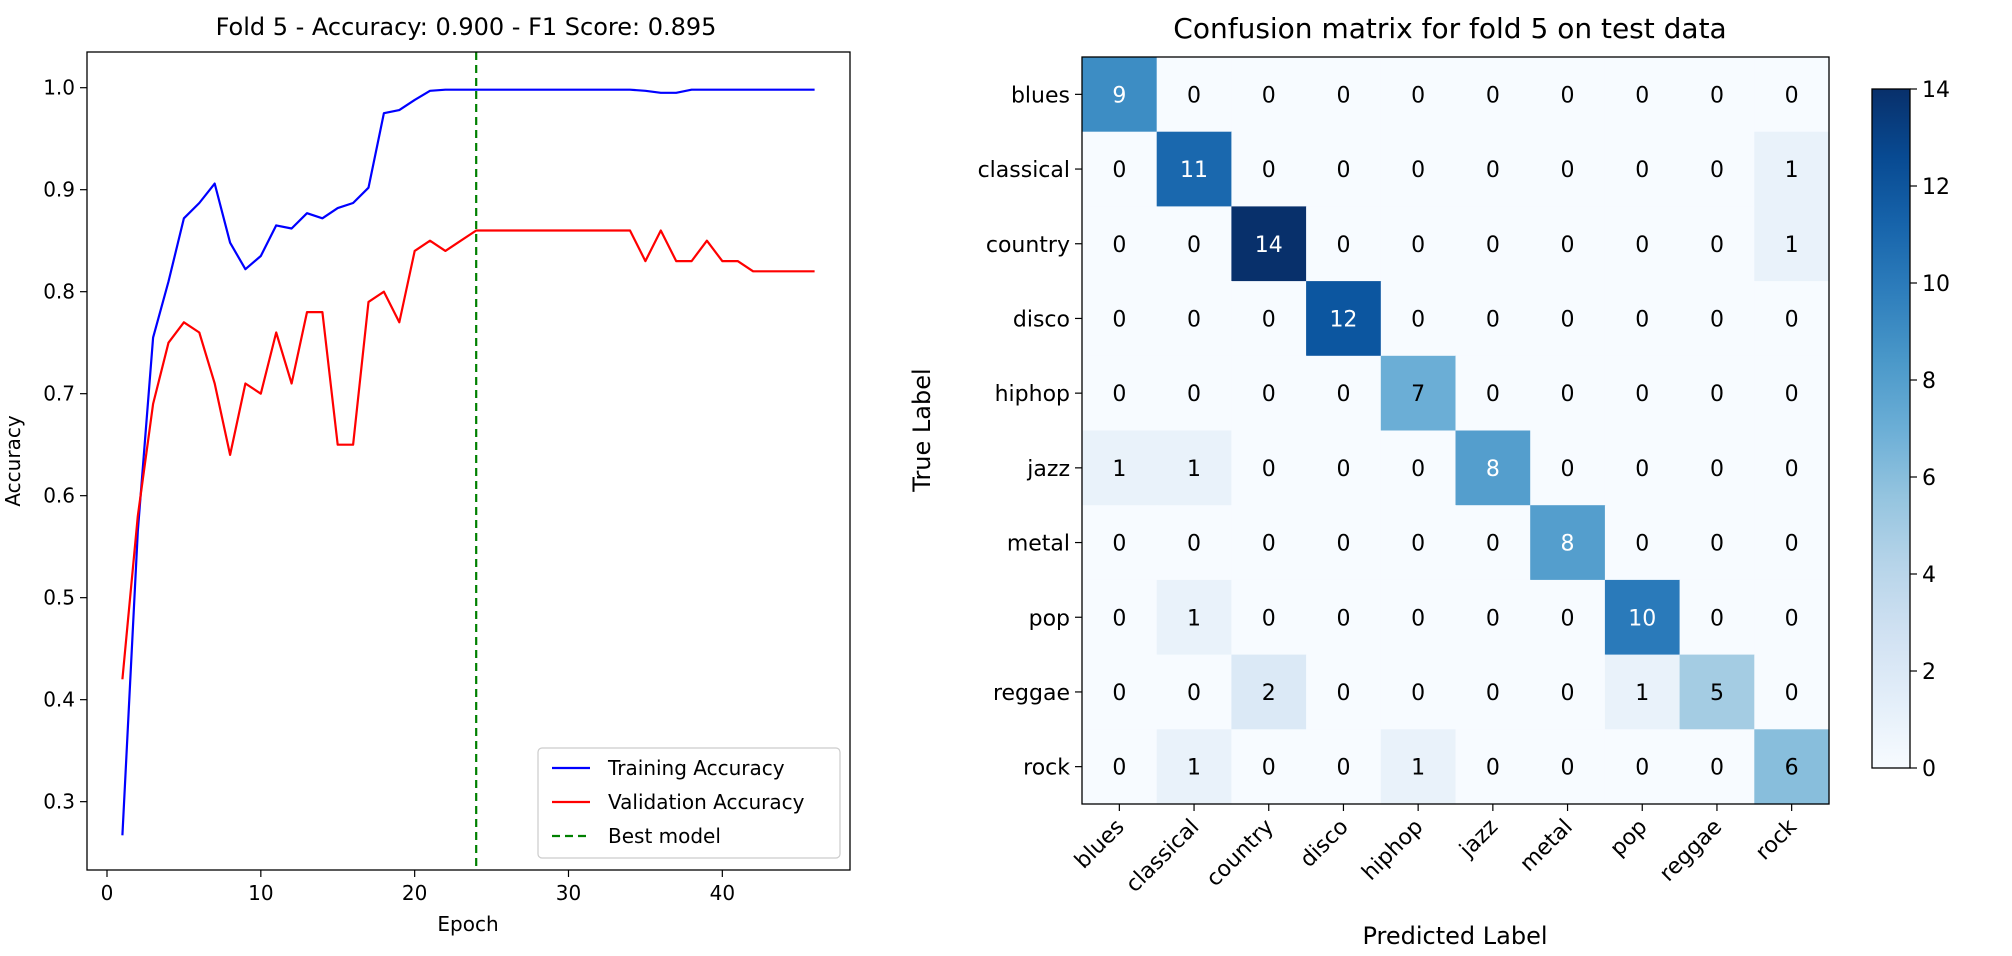 The image size is (2012, 956). I want to click on colorbar-ticks: 0 2 4 6 8 10 12 14, so click(1930, 430).